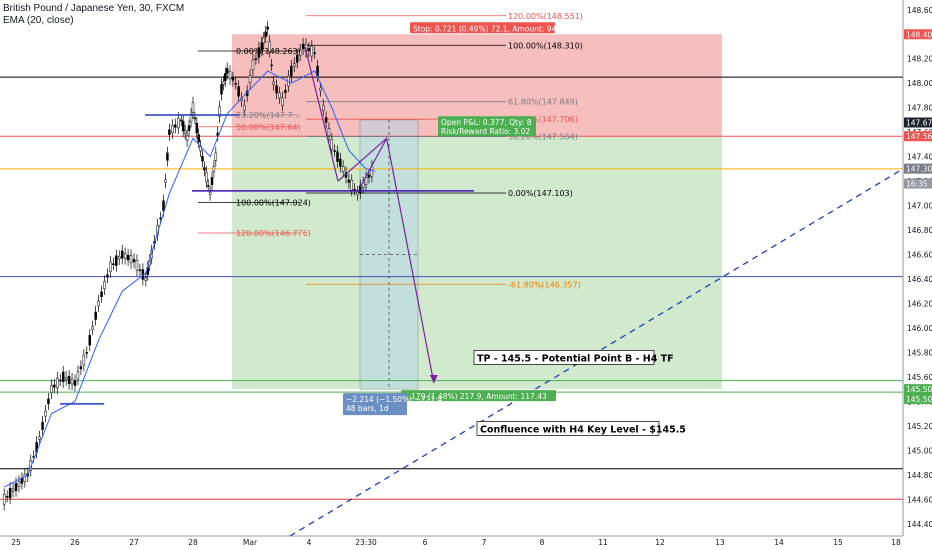 Image resolution: width=932 pixels, height=550 pixels. Describe the element at coordinates (838, 542) in the screenshot. I see `x-tick-label: 15` at that location.